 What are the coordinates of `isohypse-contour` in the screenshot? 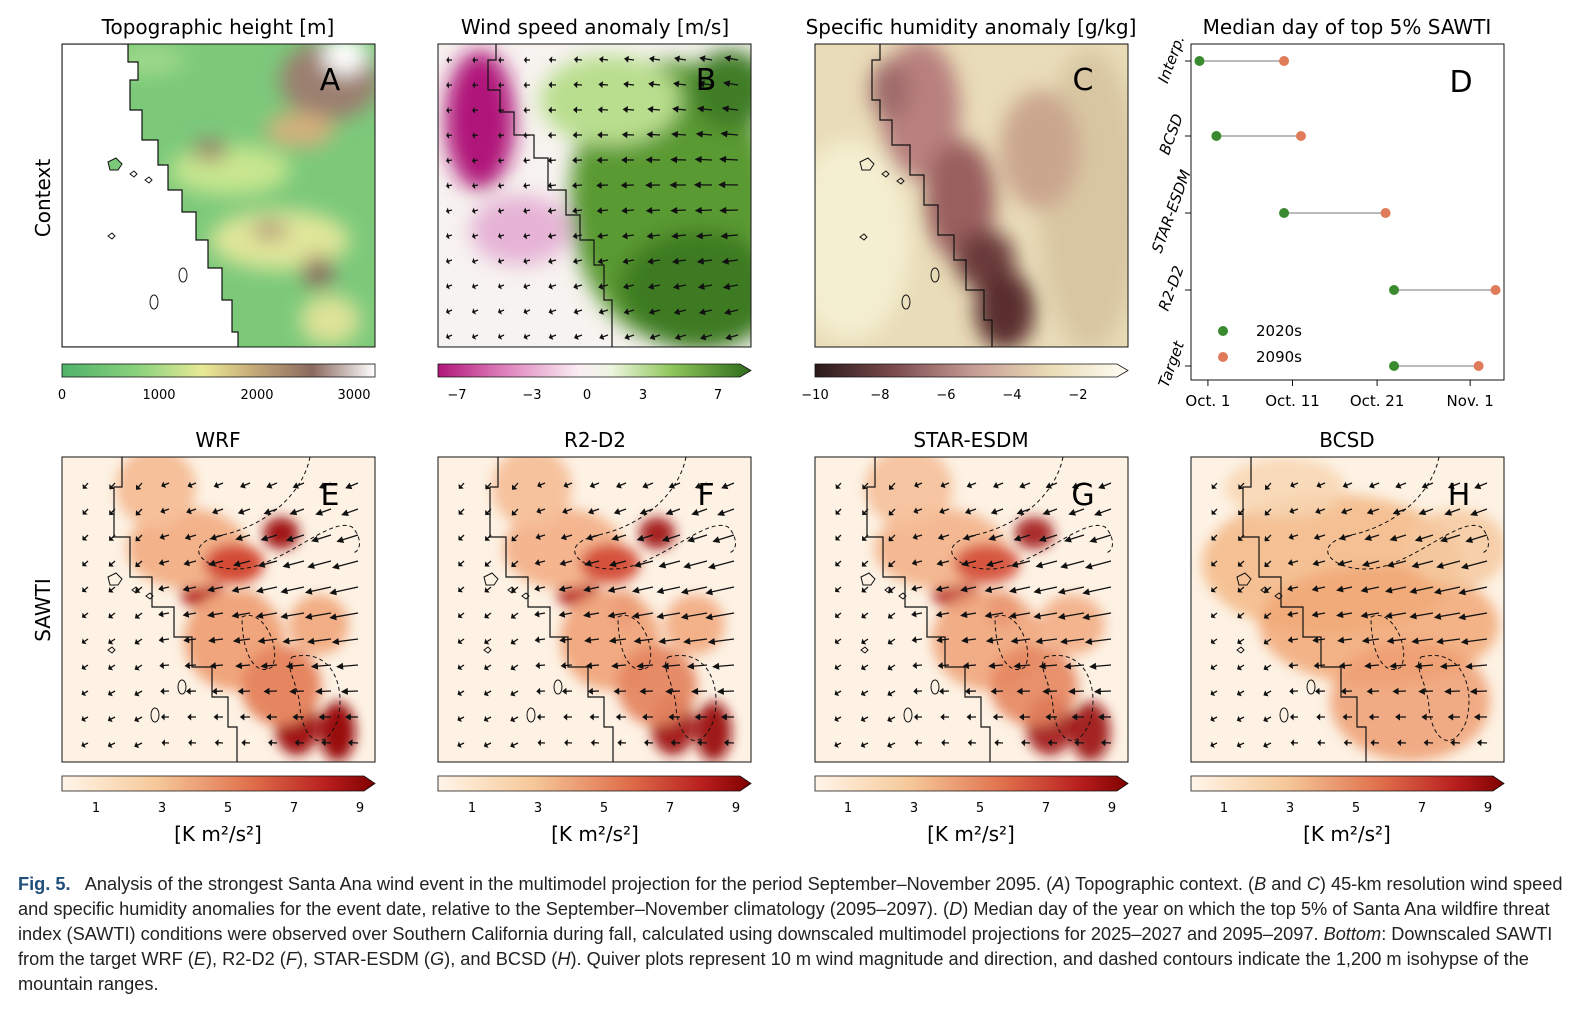 It's located at (1444, 697).